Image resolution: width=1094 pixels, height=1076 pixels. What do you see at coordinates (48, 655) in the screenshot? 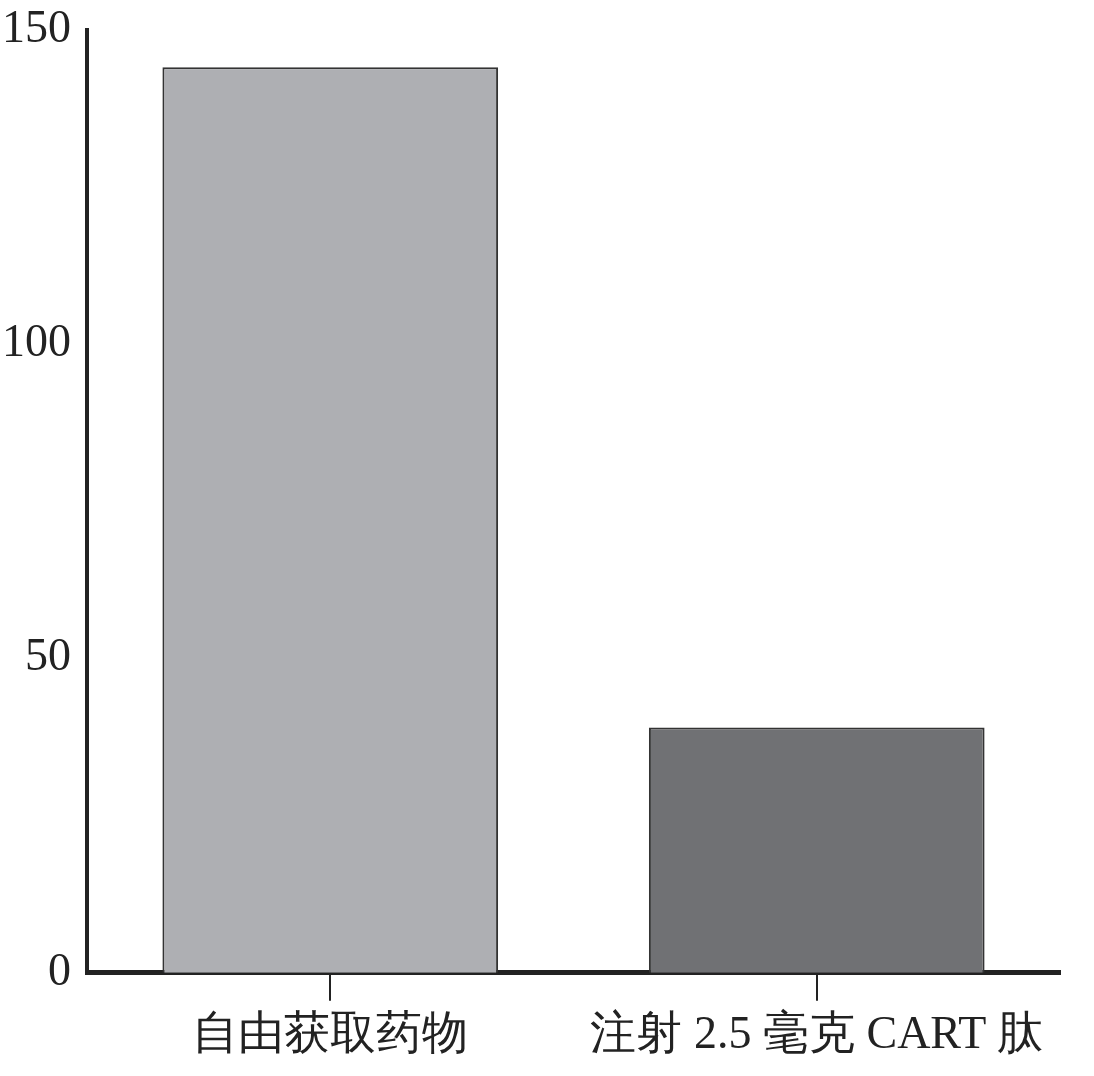
I see `y-tick-label: 50` at bounding box center [48, 655].